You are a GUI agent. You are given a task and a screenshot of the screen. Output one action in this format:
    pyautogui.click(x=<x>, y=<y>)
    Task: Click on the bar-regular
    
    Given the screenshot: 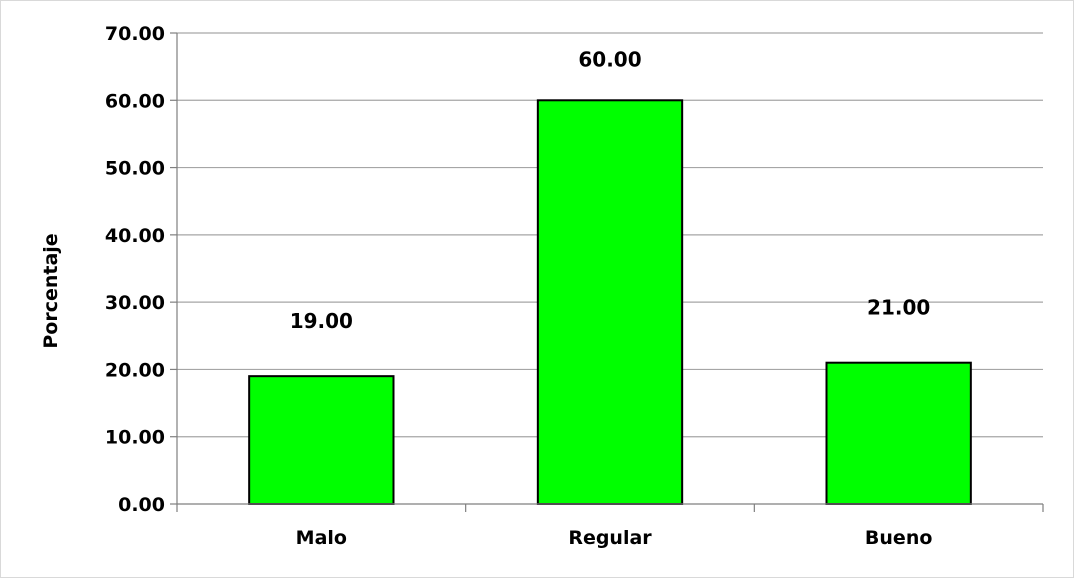 What is the action you would take?
    pyautogui.click(x=610, y=302)
    